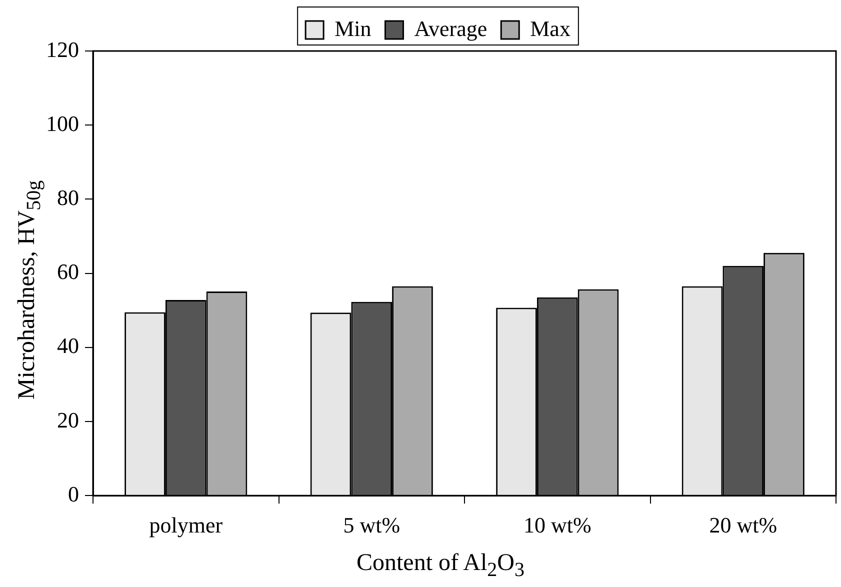  I want to click on y-tick-label: 80, so click(68, 197).